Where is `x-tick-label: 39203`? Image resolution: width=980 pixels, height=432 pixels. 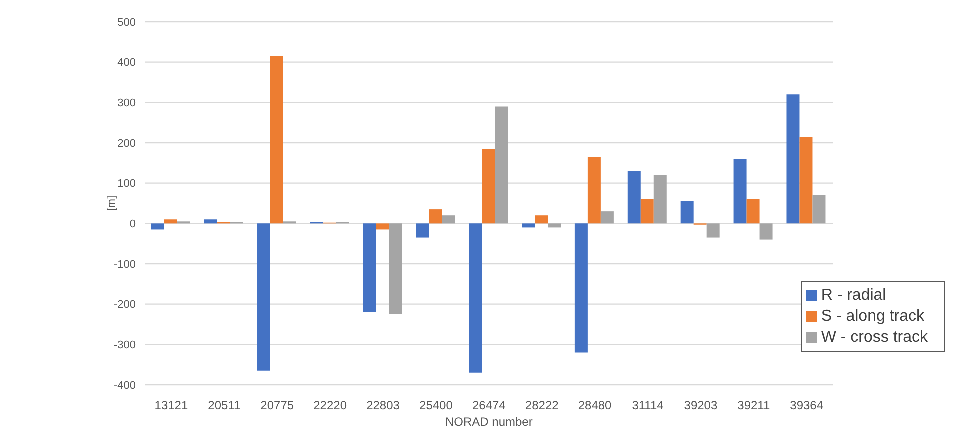 x-tick-label: 39203 is located at coordinates (701, 405).